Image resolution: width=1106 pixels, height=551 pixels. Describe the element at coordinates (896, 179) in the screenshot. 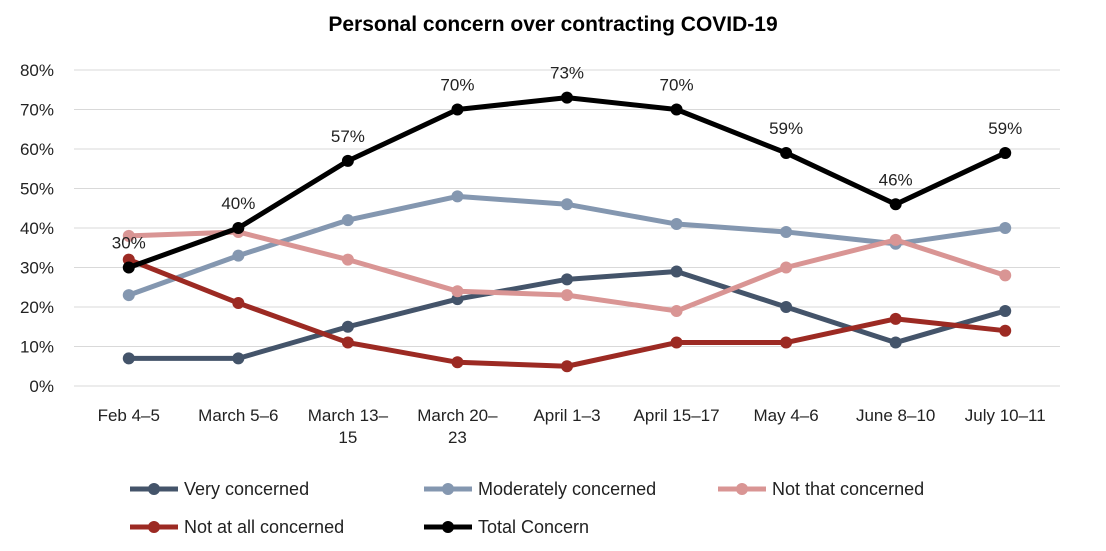

I see `data-label: 46%` at that location.